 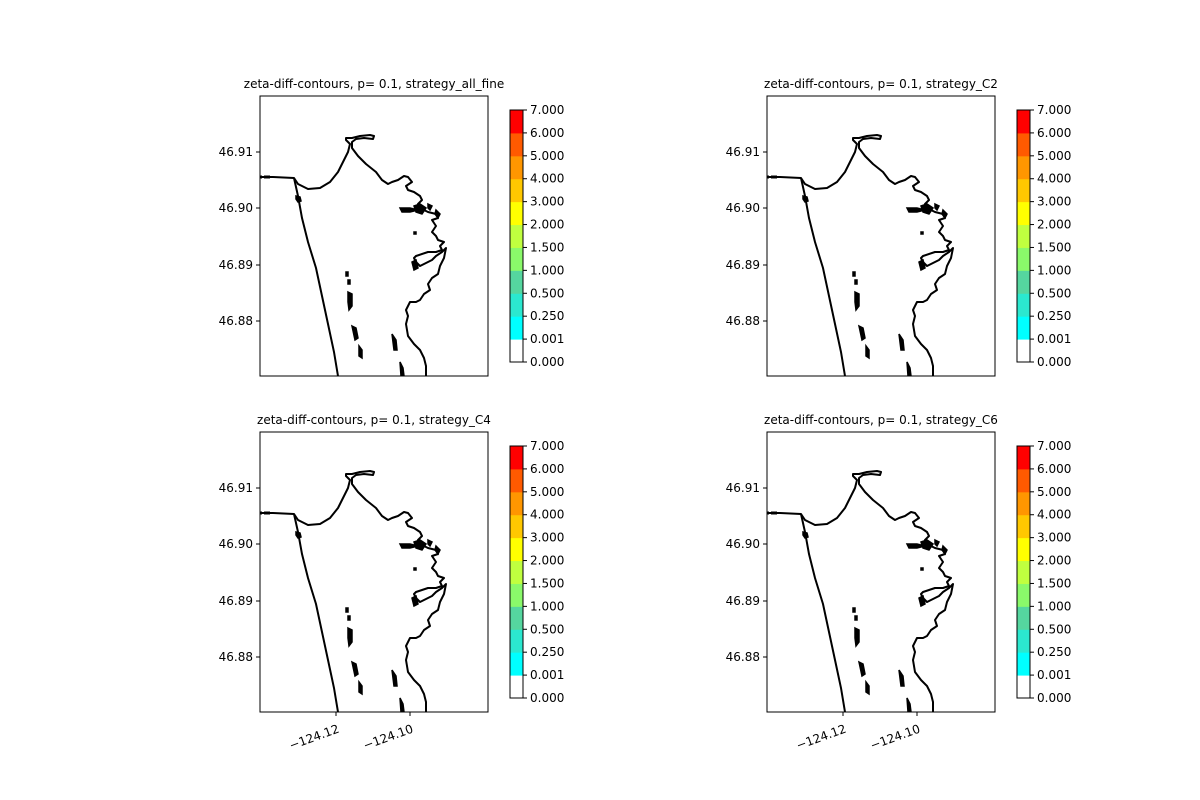 I want to click on y-tick-label: 46.89, so click(x=236, y=601).